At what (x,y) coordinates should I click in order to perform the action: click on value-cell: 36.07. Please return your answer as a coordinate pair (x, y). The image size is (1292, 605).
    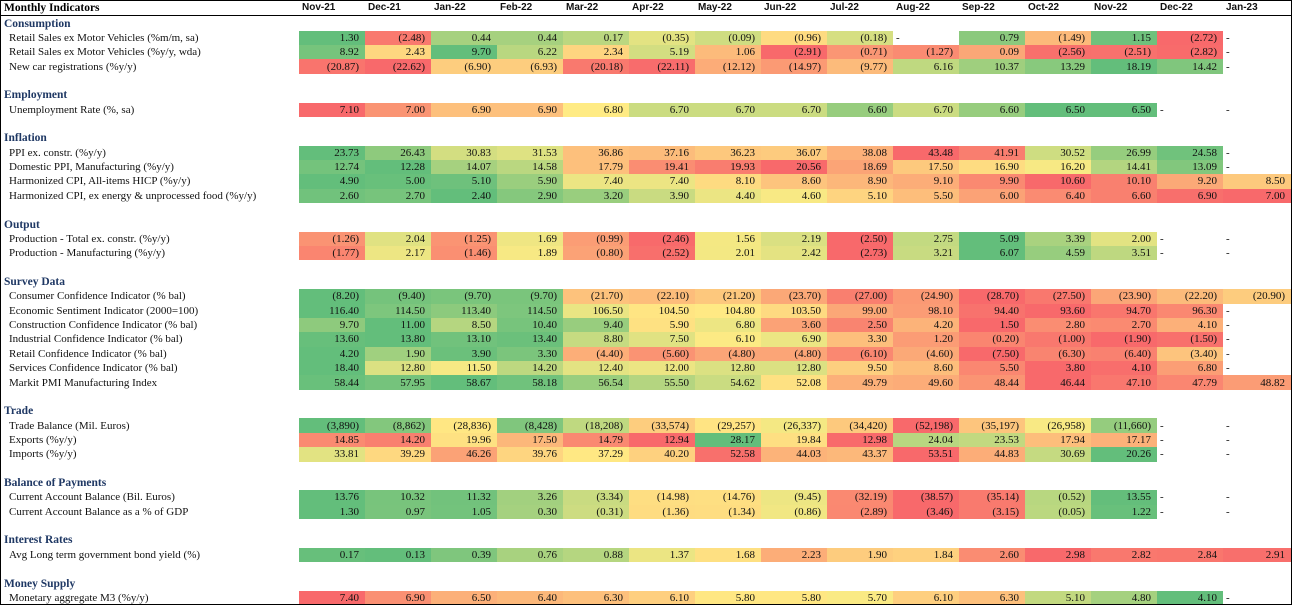
    Looking at the image, I should click on (794, 152).